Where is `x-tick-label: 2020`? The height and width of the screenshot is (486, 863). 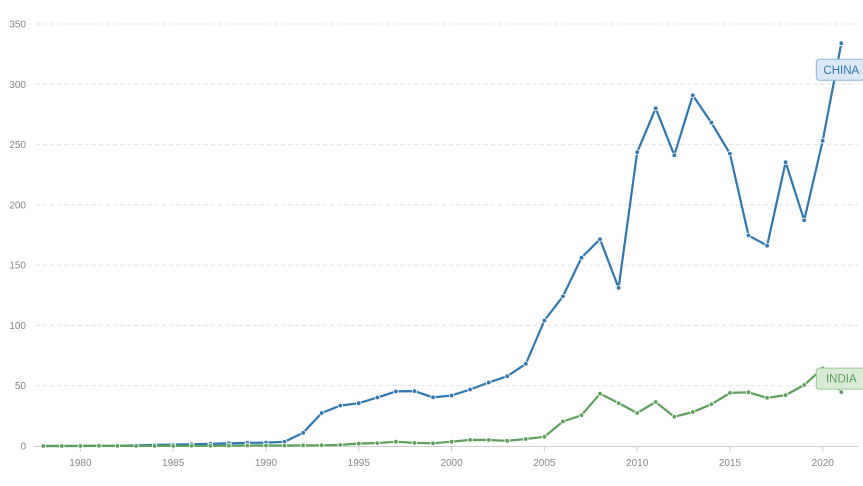
x-tick-label: 2020 is located at coordinates (823, 463).